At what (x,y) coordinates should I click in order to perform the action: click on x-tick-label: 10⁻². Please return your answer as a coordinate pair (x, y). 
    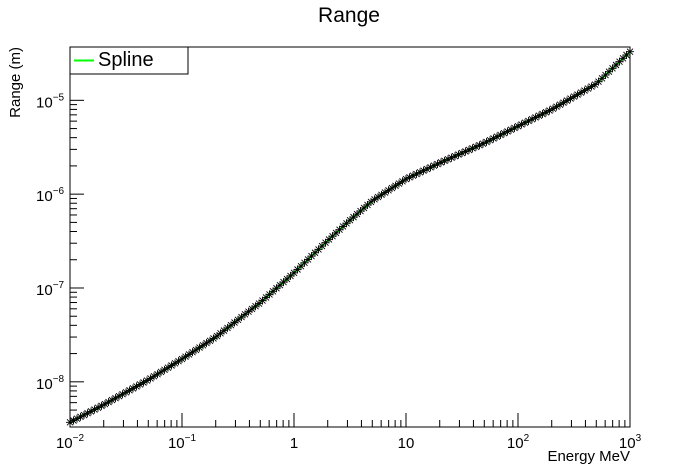
    Looking at the image, I should click on (70, 442).